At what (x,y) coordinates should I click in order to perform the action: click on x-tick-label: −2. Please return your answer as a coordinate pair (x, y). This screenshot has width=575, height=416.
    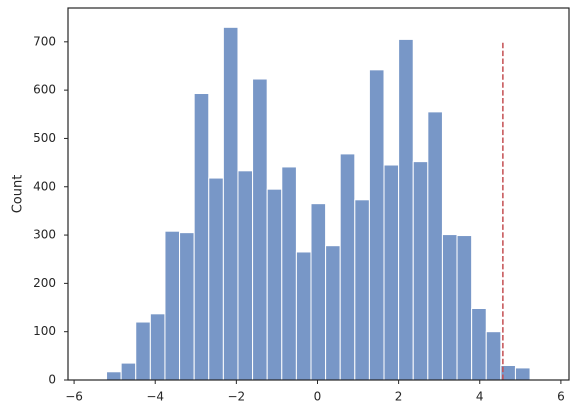
    Looking at the image, I should click on (237, 397).